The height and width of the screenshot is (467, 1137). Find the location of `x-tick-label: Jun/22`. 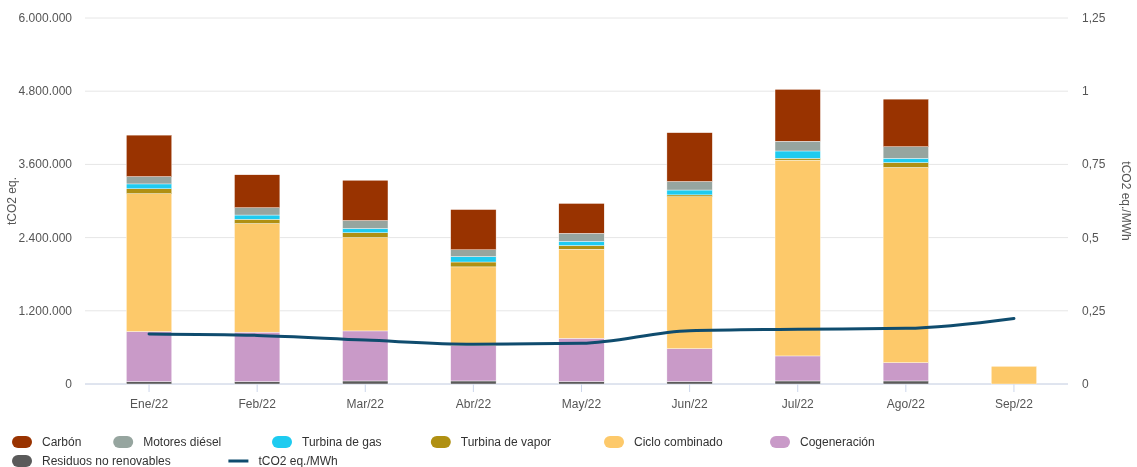

x-tick-label: Jun/22 is located at coordinates (689, 404).